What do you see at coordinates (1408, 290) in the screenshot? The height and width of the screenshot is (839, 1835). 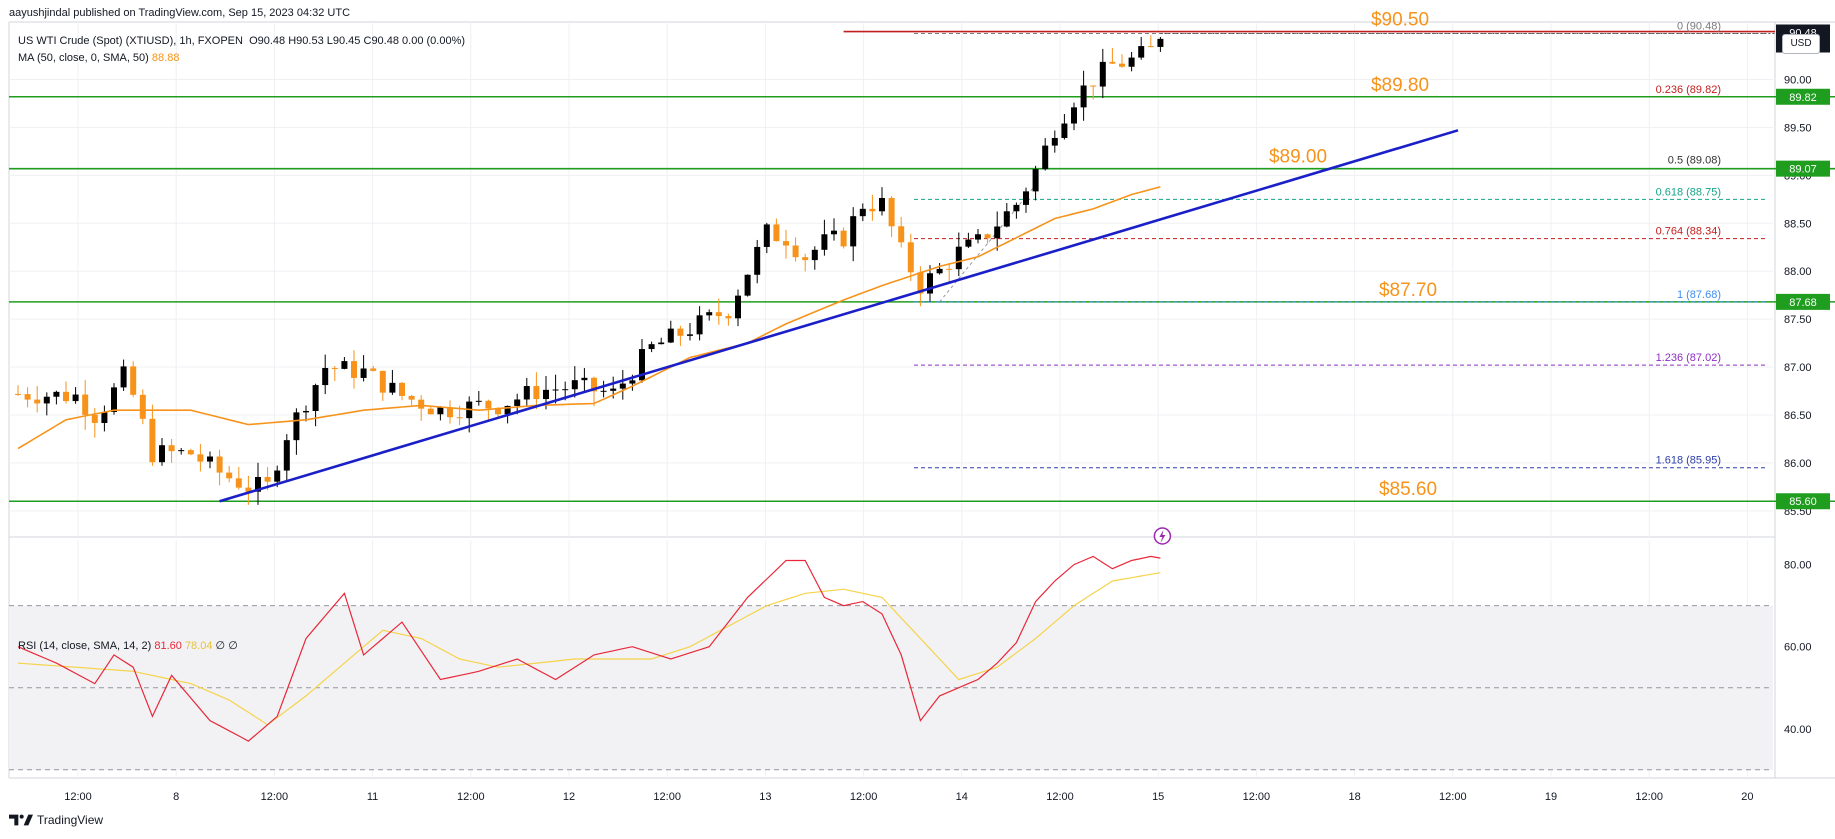 I see `level-value-label: $87.70` at bounding box center [1408, 290].